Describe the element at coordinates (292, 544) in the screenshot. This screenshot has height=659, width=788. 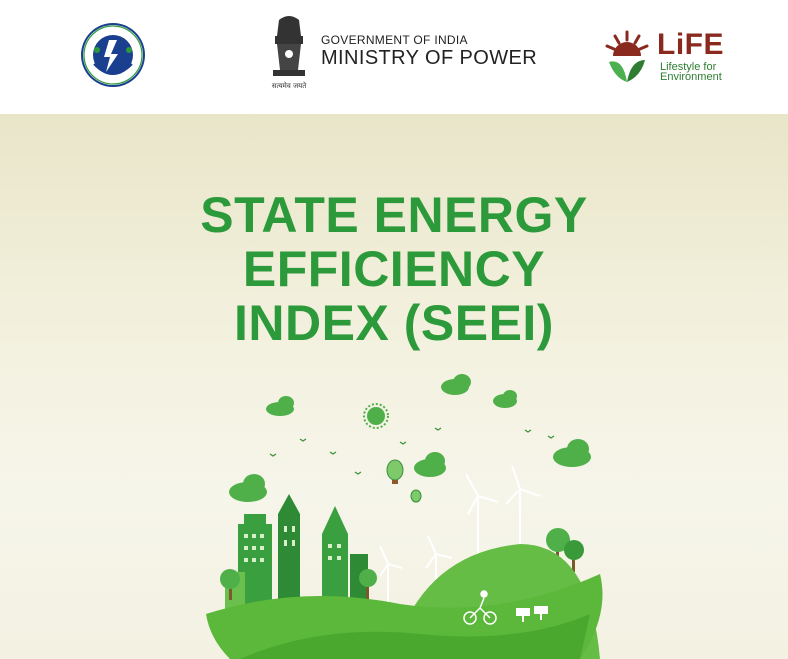
I see `building-windows` at that location.